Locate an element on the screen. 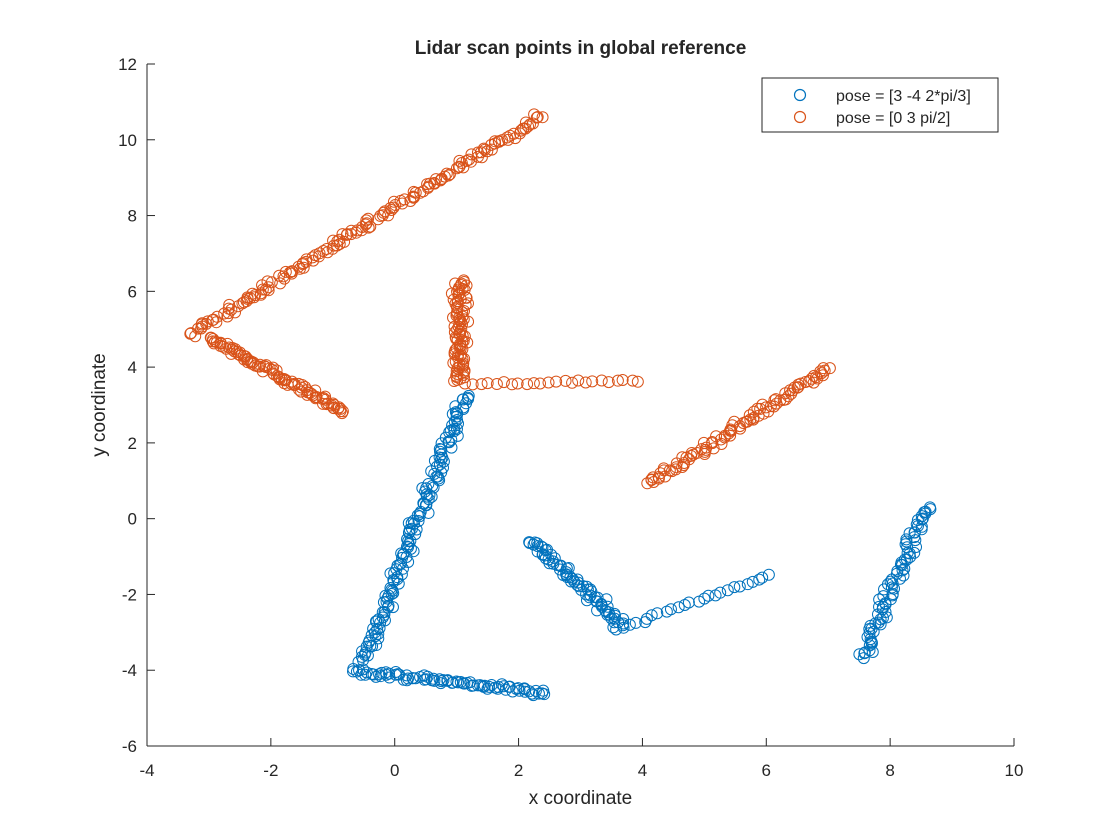 This screenshot has height=840, width=1120. legend-marker-blue is located at coordinates (800, 95).